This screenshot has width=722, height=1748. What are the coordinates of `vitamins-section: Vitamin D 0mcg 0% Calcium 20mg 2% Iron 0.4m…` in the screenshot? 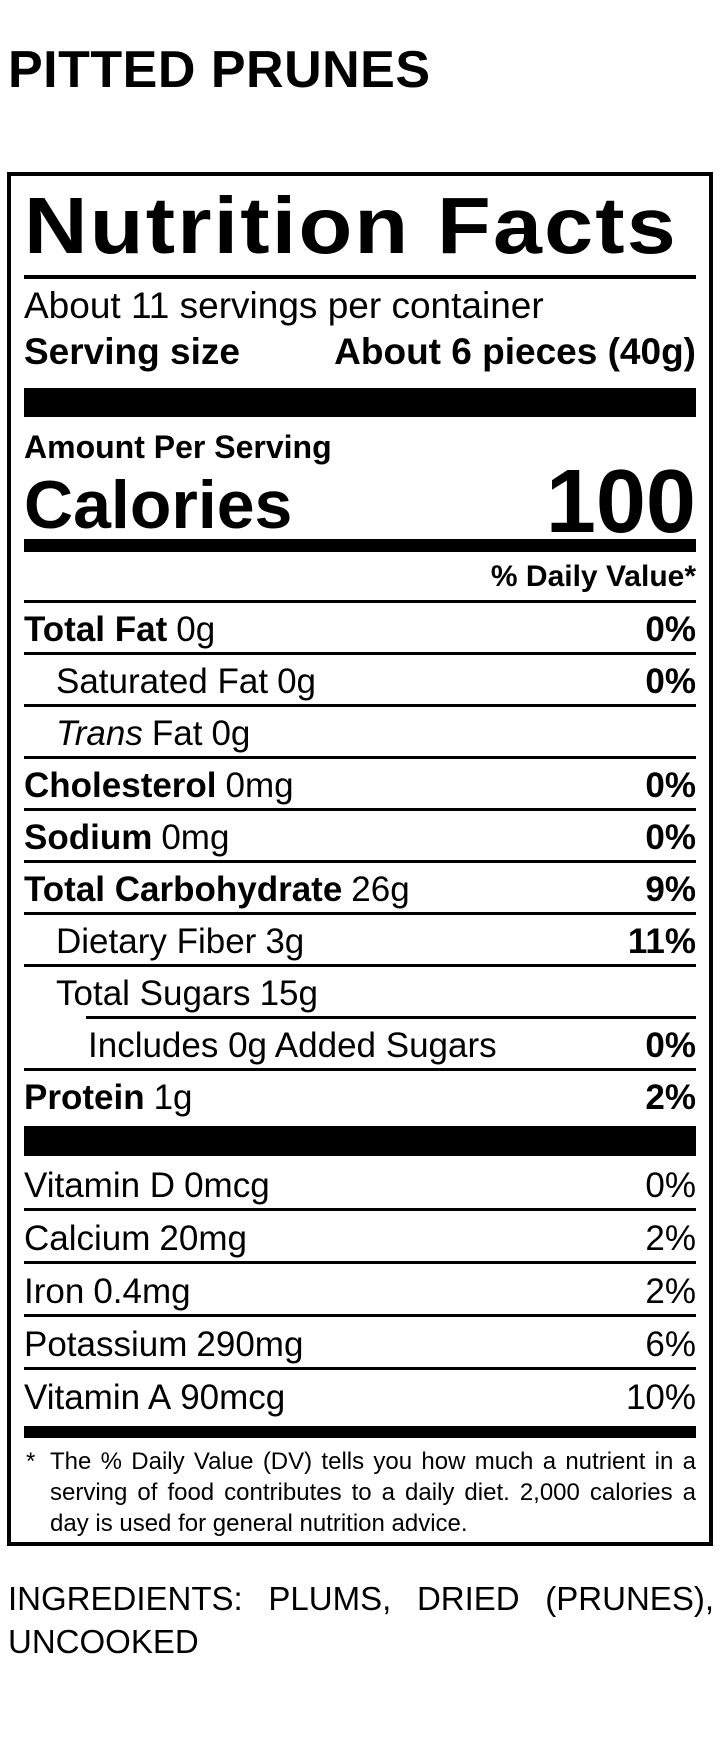 It's located at (360, 1288).